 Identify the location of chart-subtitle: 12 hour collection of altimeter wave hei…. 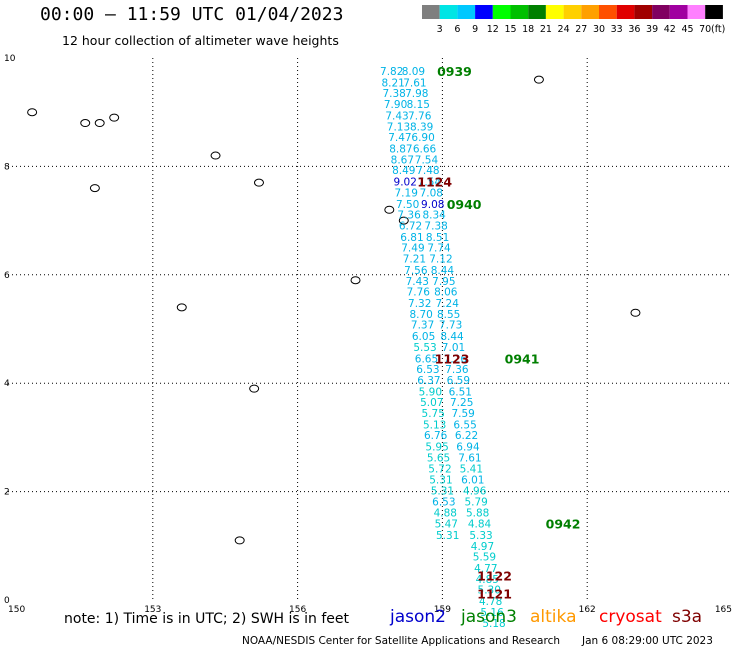
(200, 40).